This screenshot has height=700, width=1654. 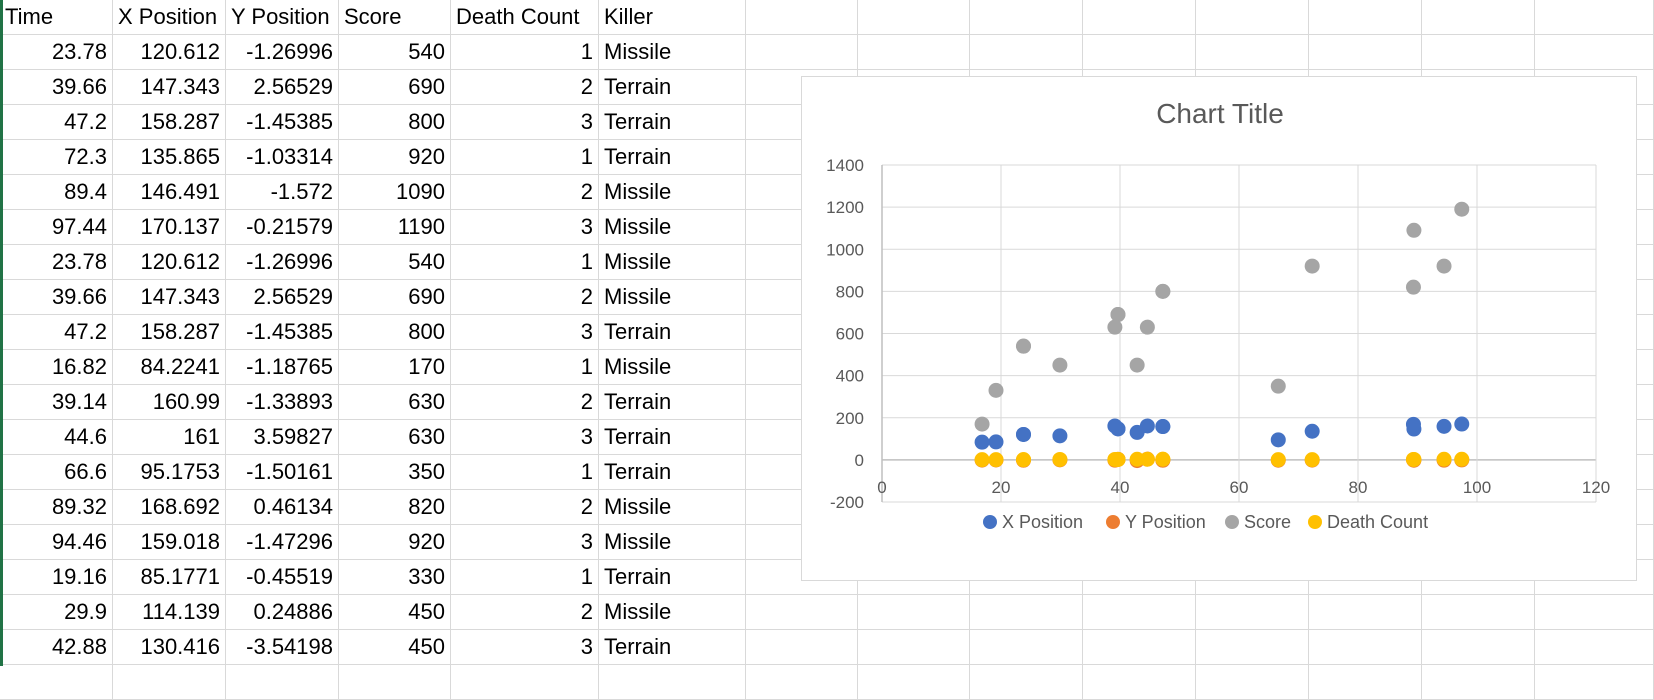 I want to click on legend-label: Score, so click(x=1267, y=522).